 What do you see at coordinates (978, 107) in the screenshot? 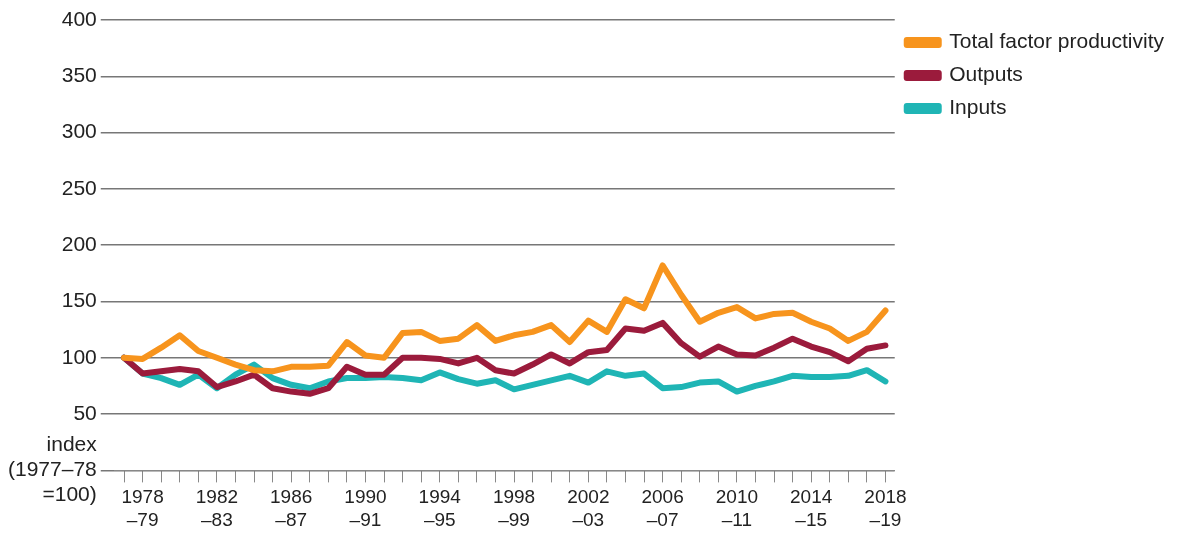
I see `legend-label: Inputs` at bounding box center [978, 107].